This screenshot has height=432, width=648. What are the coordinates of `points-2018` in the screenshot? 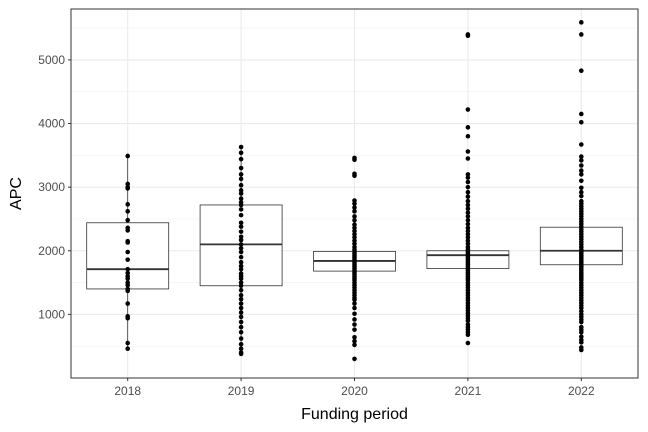 It's located at (127, 252).